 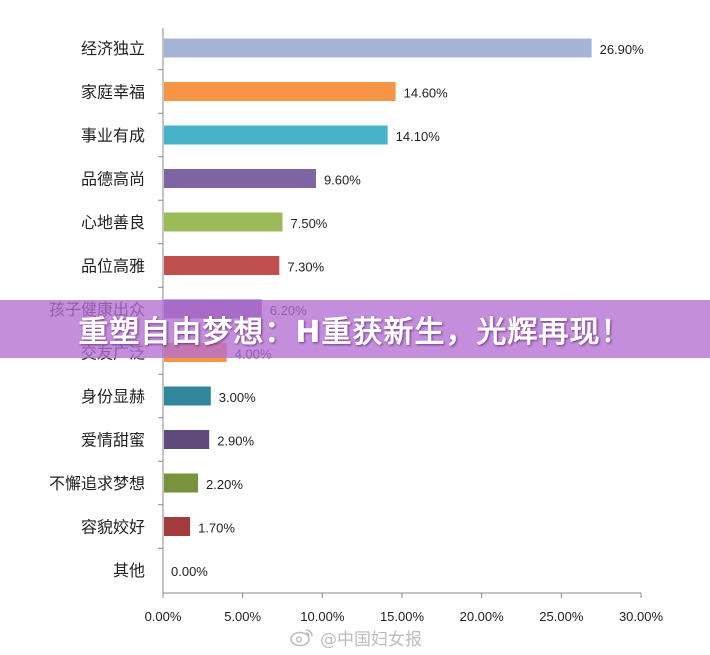 I want to click on x-tick-label: 15.00%, so click(x=402, y=616).